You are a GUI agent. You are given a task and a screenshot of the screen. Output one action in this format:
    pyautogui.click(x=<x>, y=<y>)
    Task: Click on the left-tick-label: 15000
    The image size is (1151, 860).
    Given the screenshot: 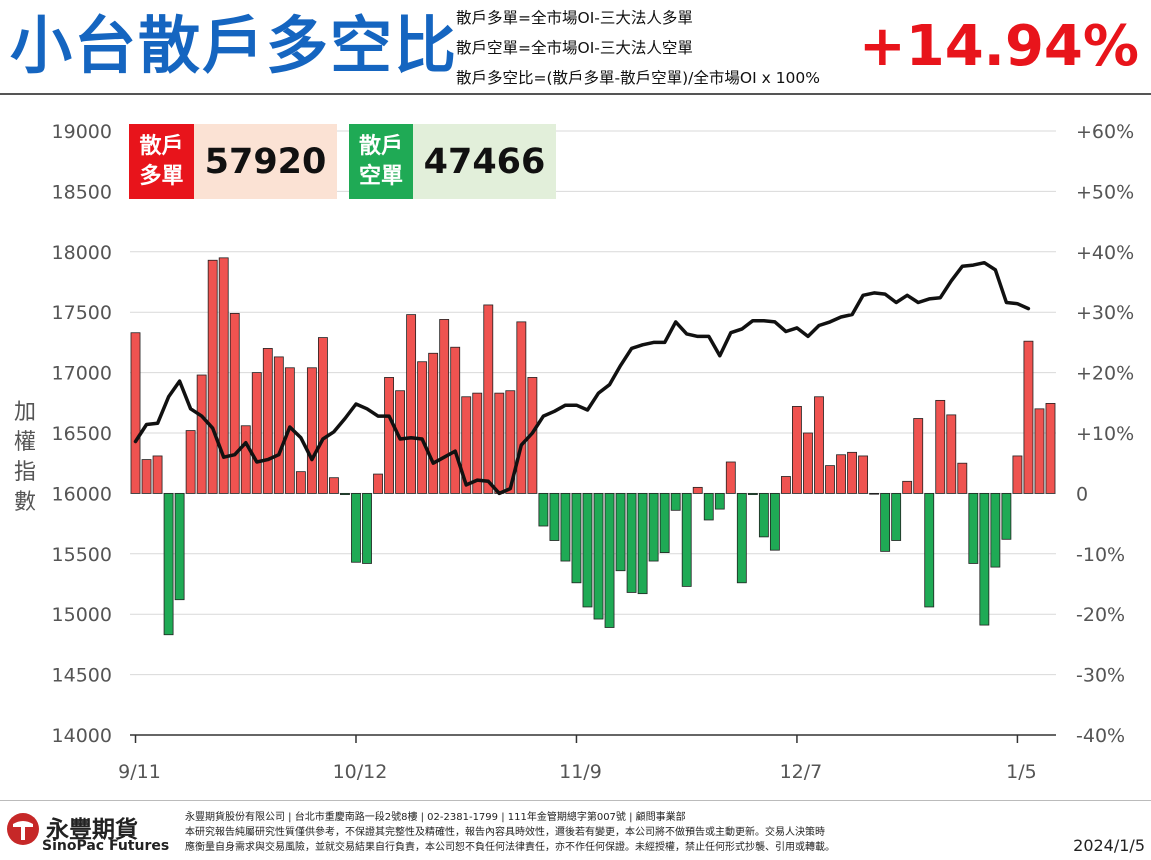 What is the action you would take?
    pyautogui.click(x=82, y=615)
    